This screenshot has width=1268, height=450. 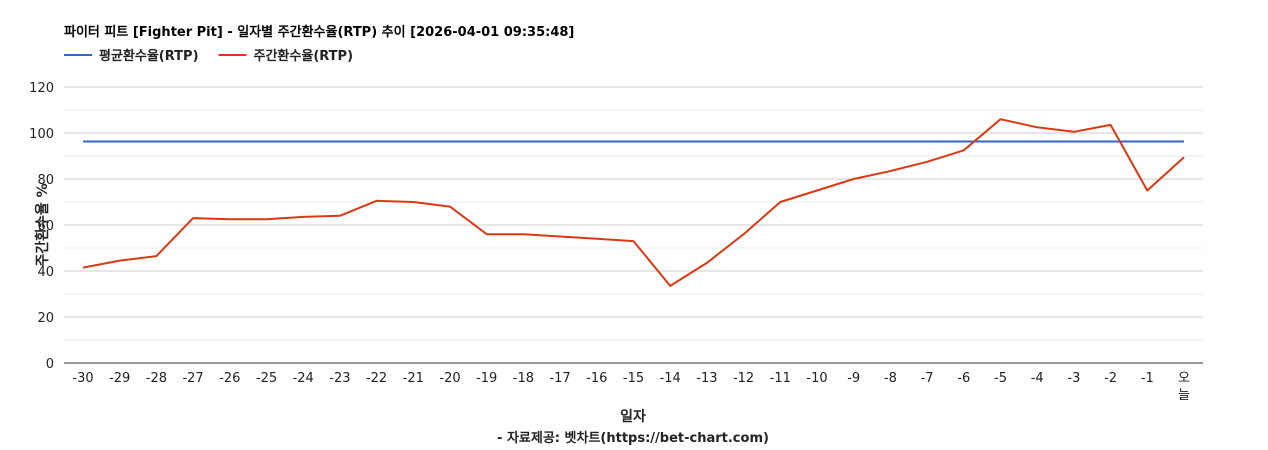 What do you see at coordinates (82, 378) in the screenshot?
I see `x-tick-label: -30` at bounding box center [82, 378].